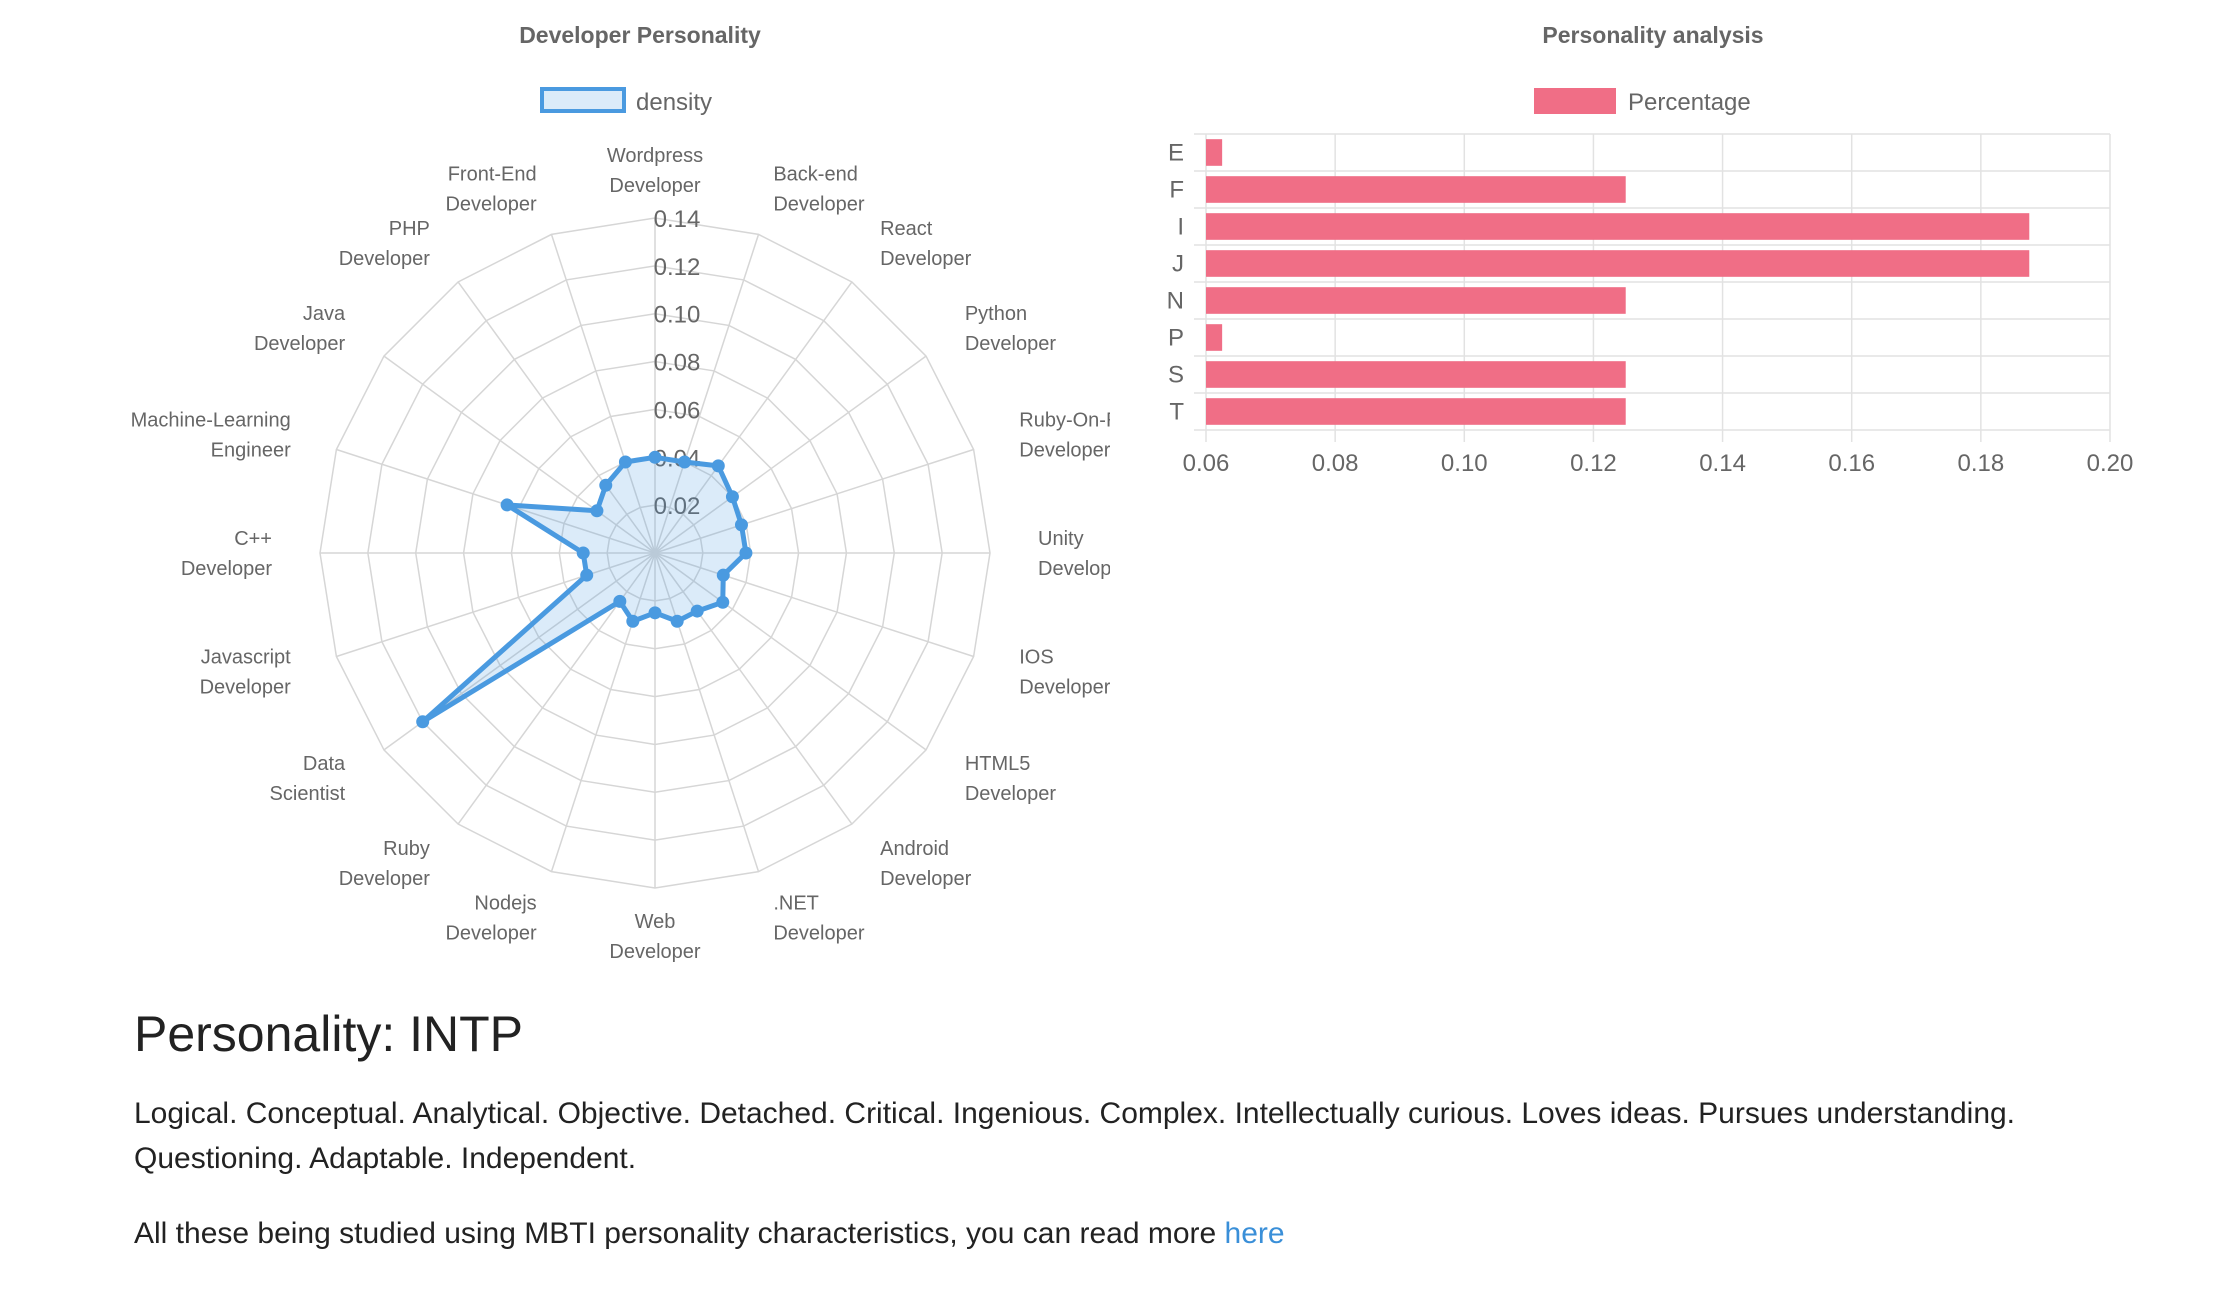  What do you see at coordinates (655, 171) in the screenshot?
I see `radar-point-label: Wordpress Developer` at bounding box center [655, 171].